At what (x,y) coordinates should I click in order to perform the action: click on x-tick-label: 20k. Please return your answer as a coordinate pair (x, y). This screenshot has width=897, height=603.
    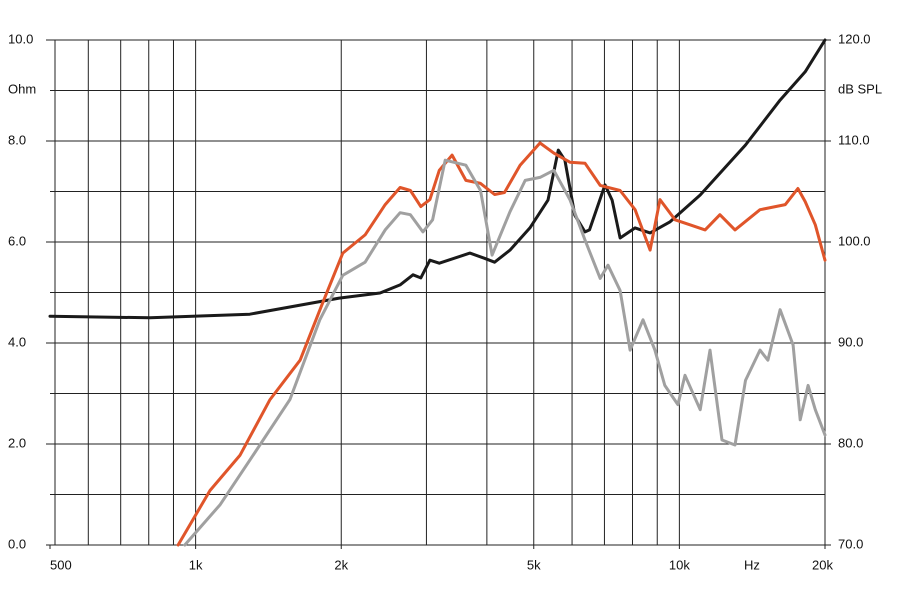
    Looking at the image, I should click on (822, 564).